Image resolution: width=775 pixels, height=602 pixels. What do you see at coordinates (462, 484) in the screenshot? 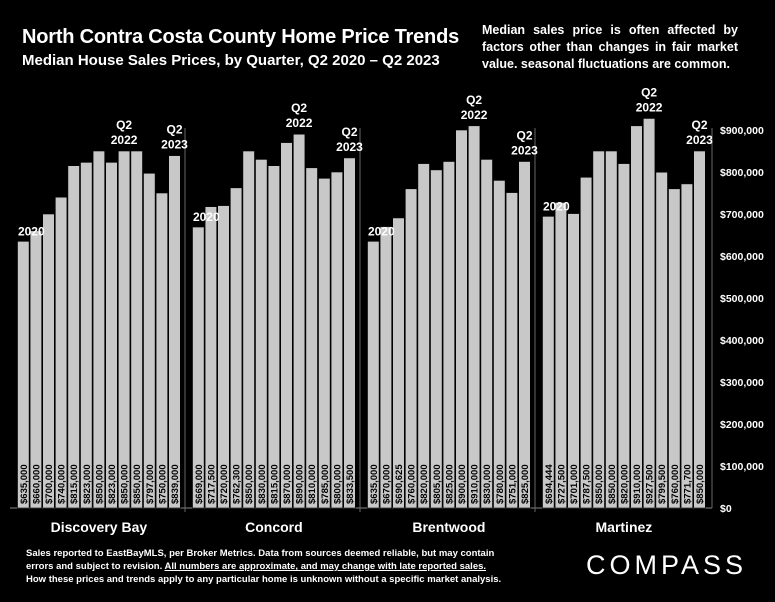
I see `bar-value-label: $900,000` at bounding box center [462, 484].